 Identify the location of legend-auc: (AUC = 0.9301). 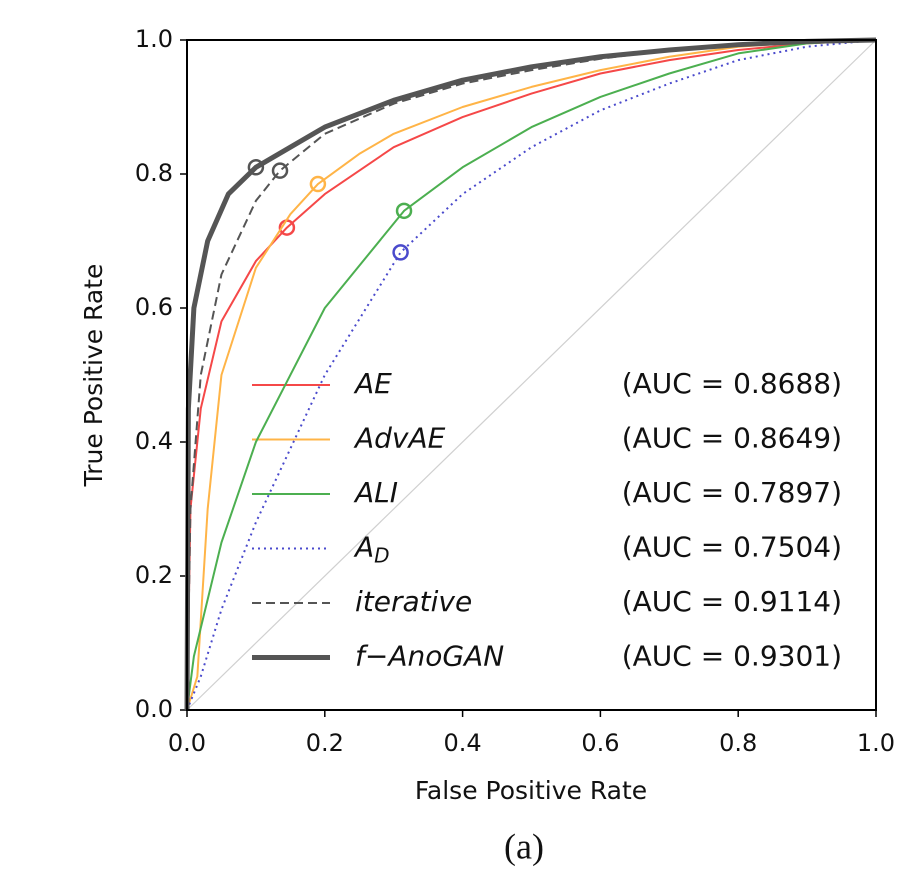
(732, 656).